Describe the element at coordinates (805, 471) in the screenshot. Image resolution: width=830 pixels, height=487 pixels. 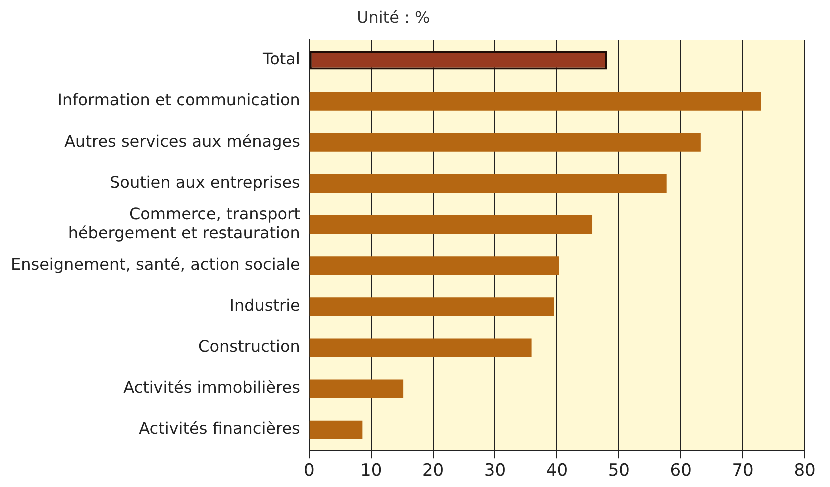
I see `x-tick-label: 80` at that location.